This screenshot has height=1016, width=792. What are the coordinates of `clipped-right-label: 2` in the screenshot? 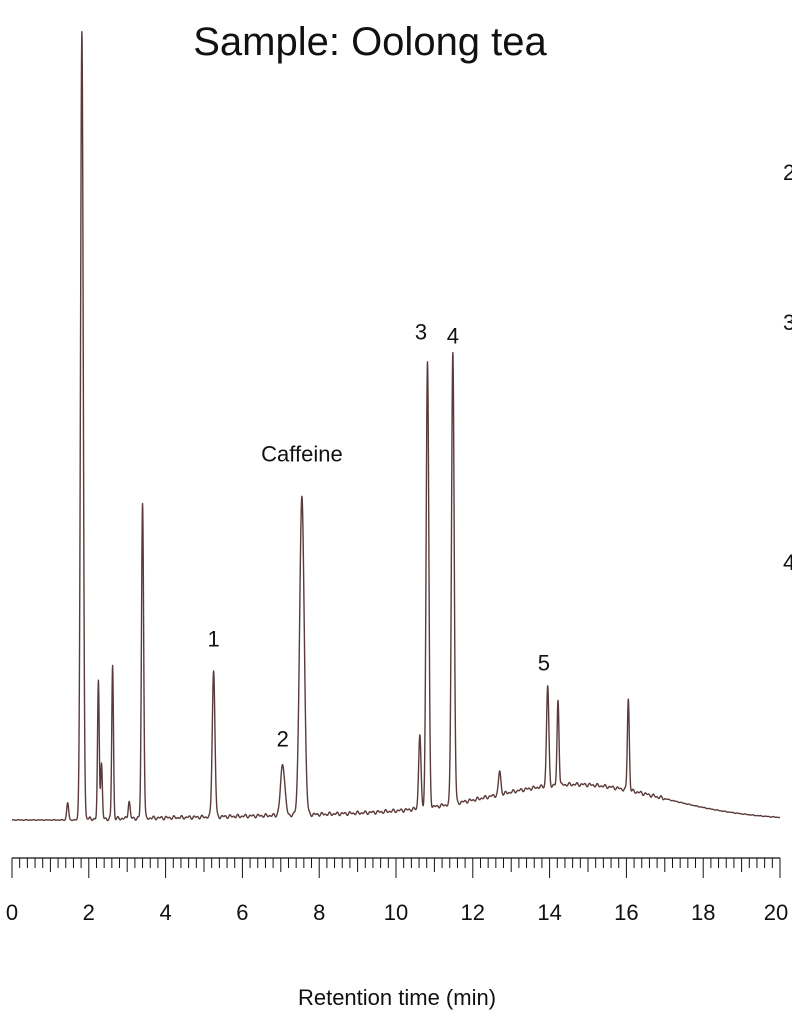 It's located at (787, 172).